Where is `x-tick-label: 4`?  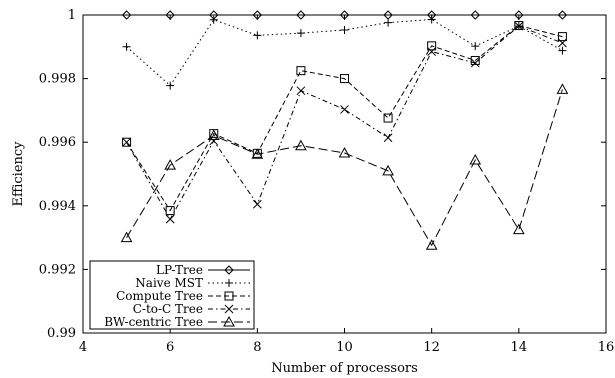 x-tick-label: 4 is located at coordinates (83, 347).